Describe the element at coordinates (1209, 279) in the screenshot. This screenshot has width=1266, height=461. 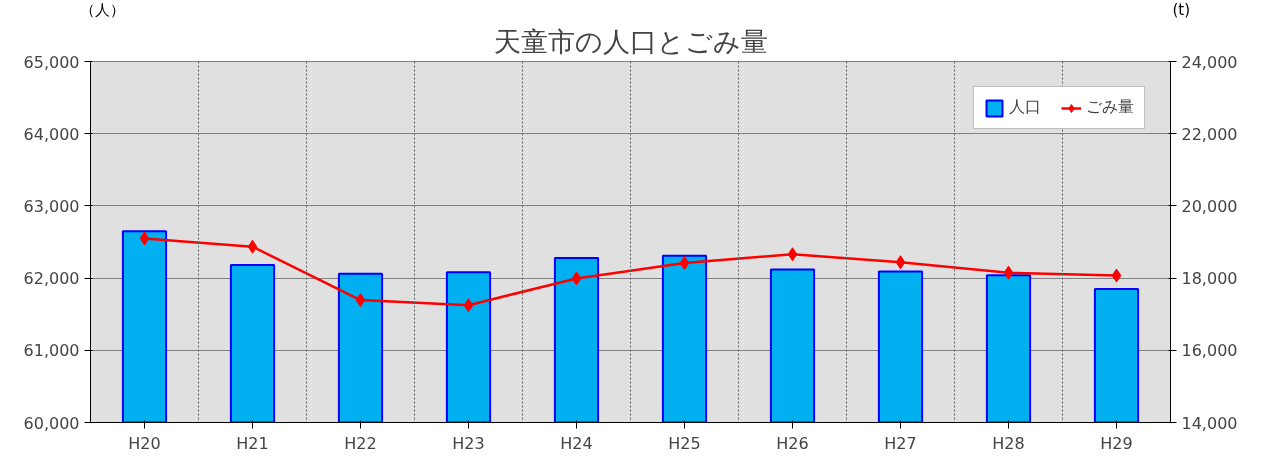
I see `y2-tick-label: 18,000` at that location.